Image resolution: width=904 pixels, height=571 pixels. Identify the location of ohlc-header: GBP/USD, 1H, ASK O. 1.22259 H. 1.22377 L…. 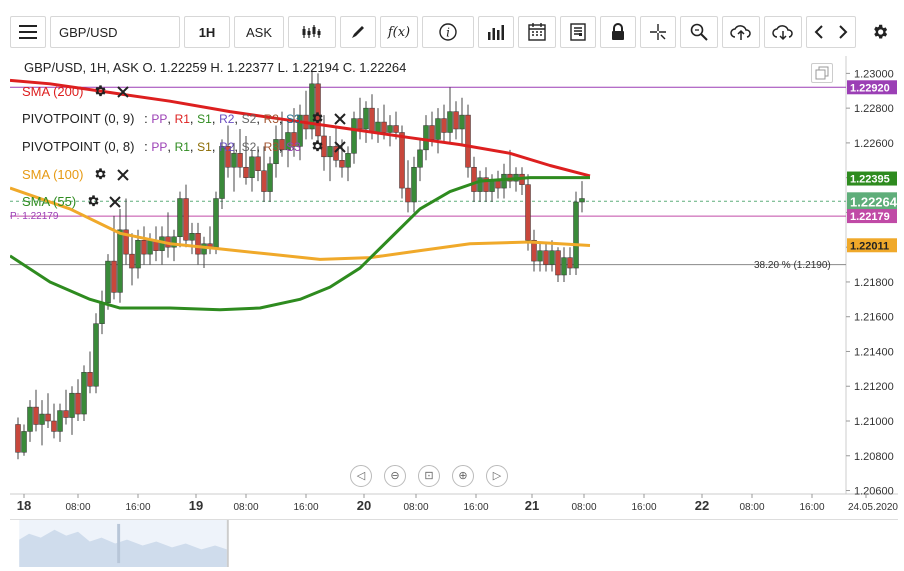
(215, 67).